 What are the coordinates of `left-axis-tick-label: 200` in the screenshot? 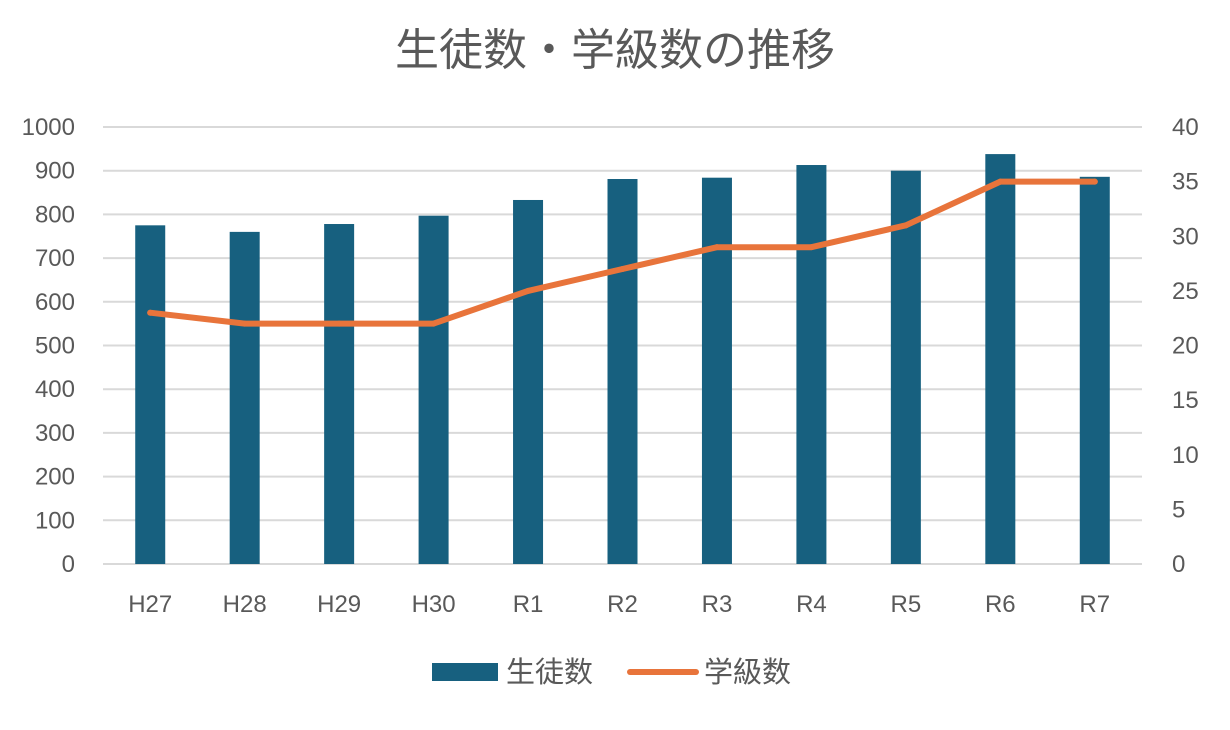 It's located at (55, 477).